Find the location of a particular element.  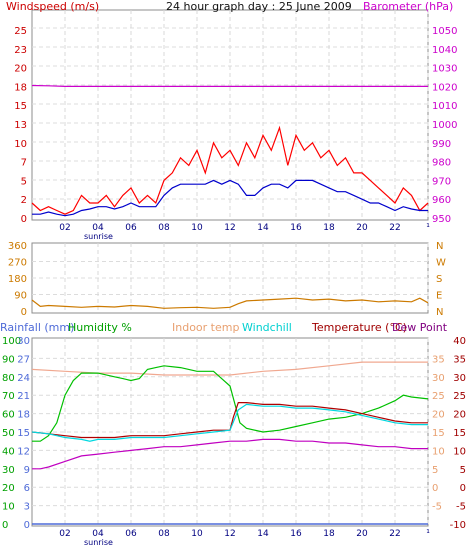

temperature-tick: -10 is located at coordinates (458, 525).